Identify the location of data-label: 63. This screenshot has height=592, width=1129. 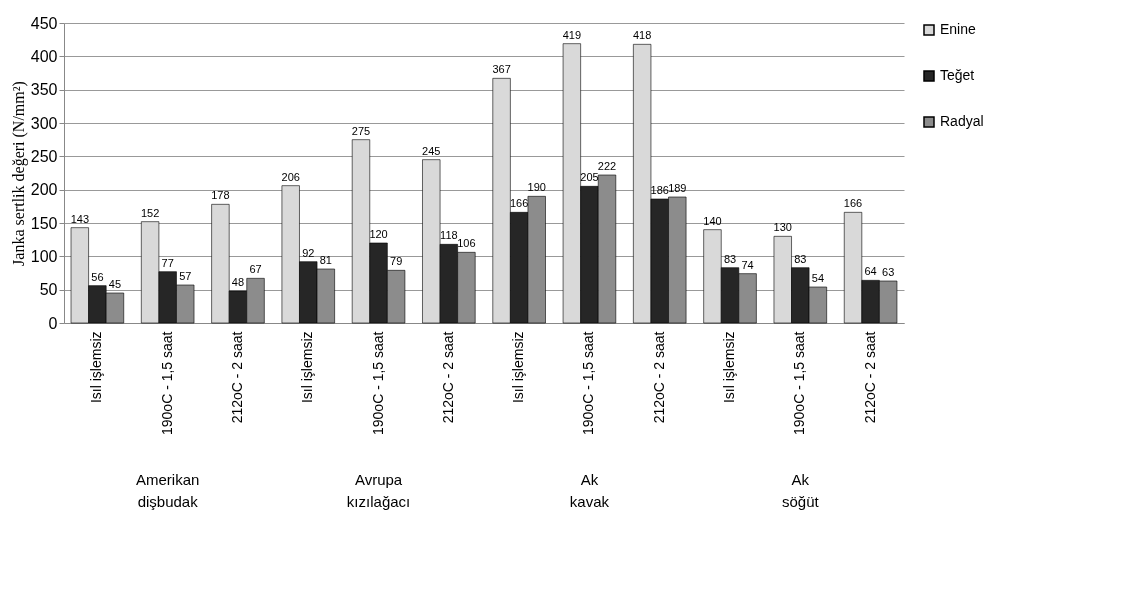
(888, 272).